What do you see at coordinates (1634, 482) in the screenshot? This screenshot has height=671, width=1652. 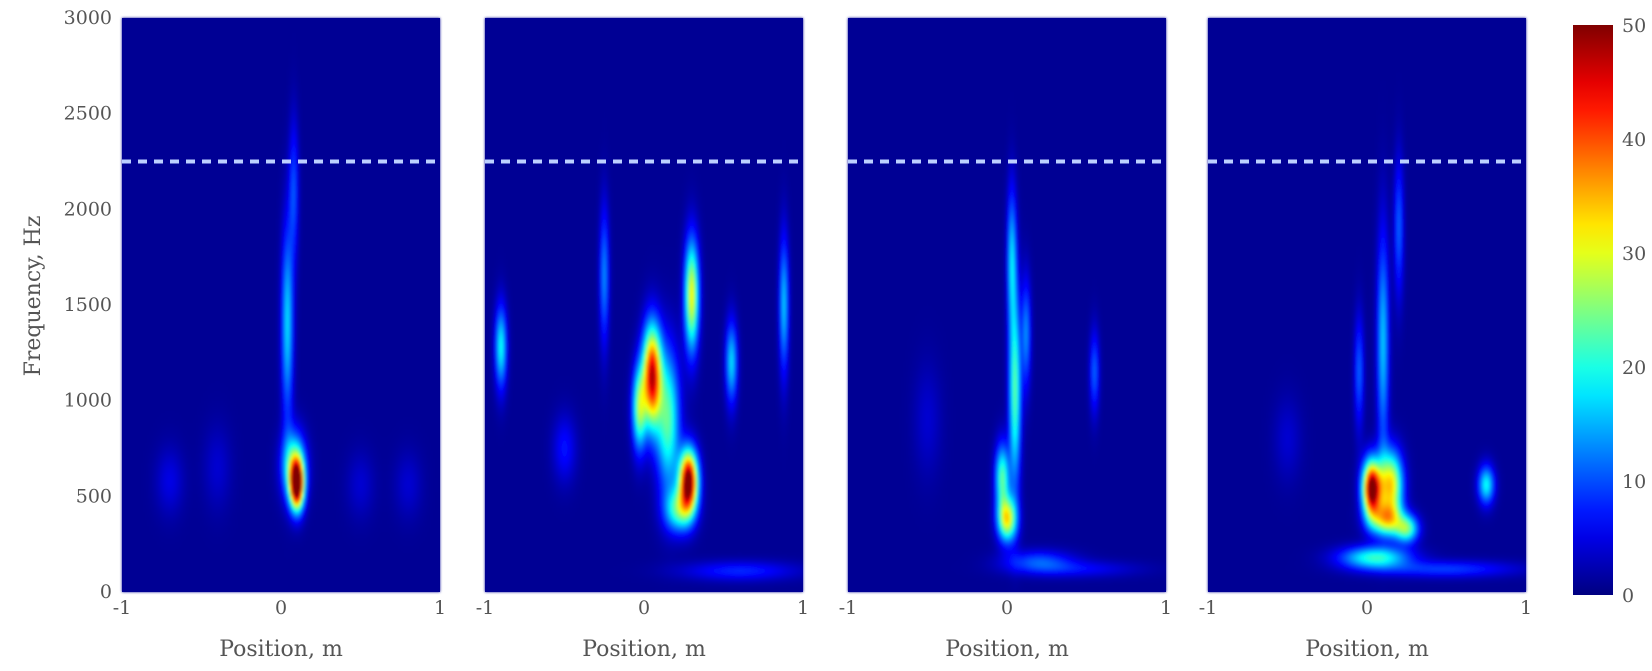 I see `colorbar-tick-label: 10` at bounding box center [1634, 482].